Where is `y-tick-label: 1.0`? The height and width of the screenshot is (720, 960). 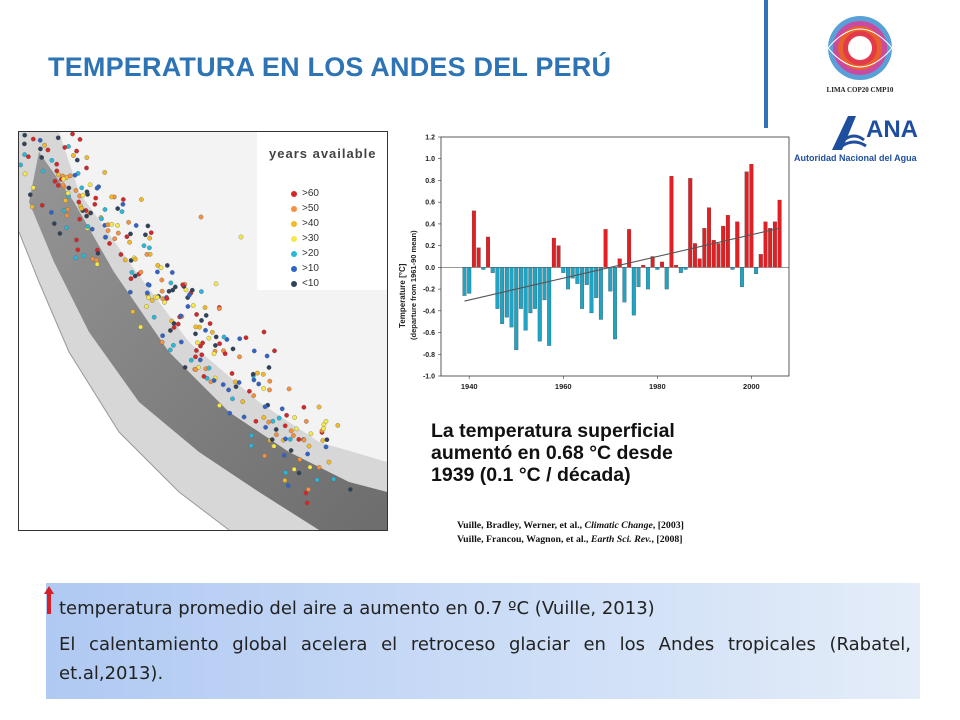
y-tick-label: 1.0 is located at coordinates (430, 159).